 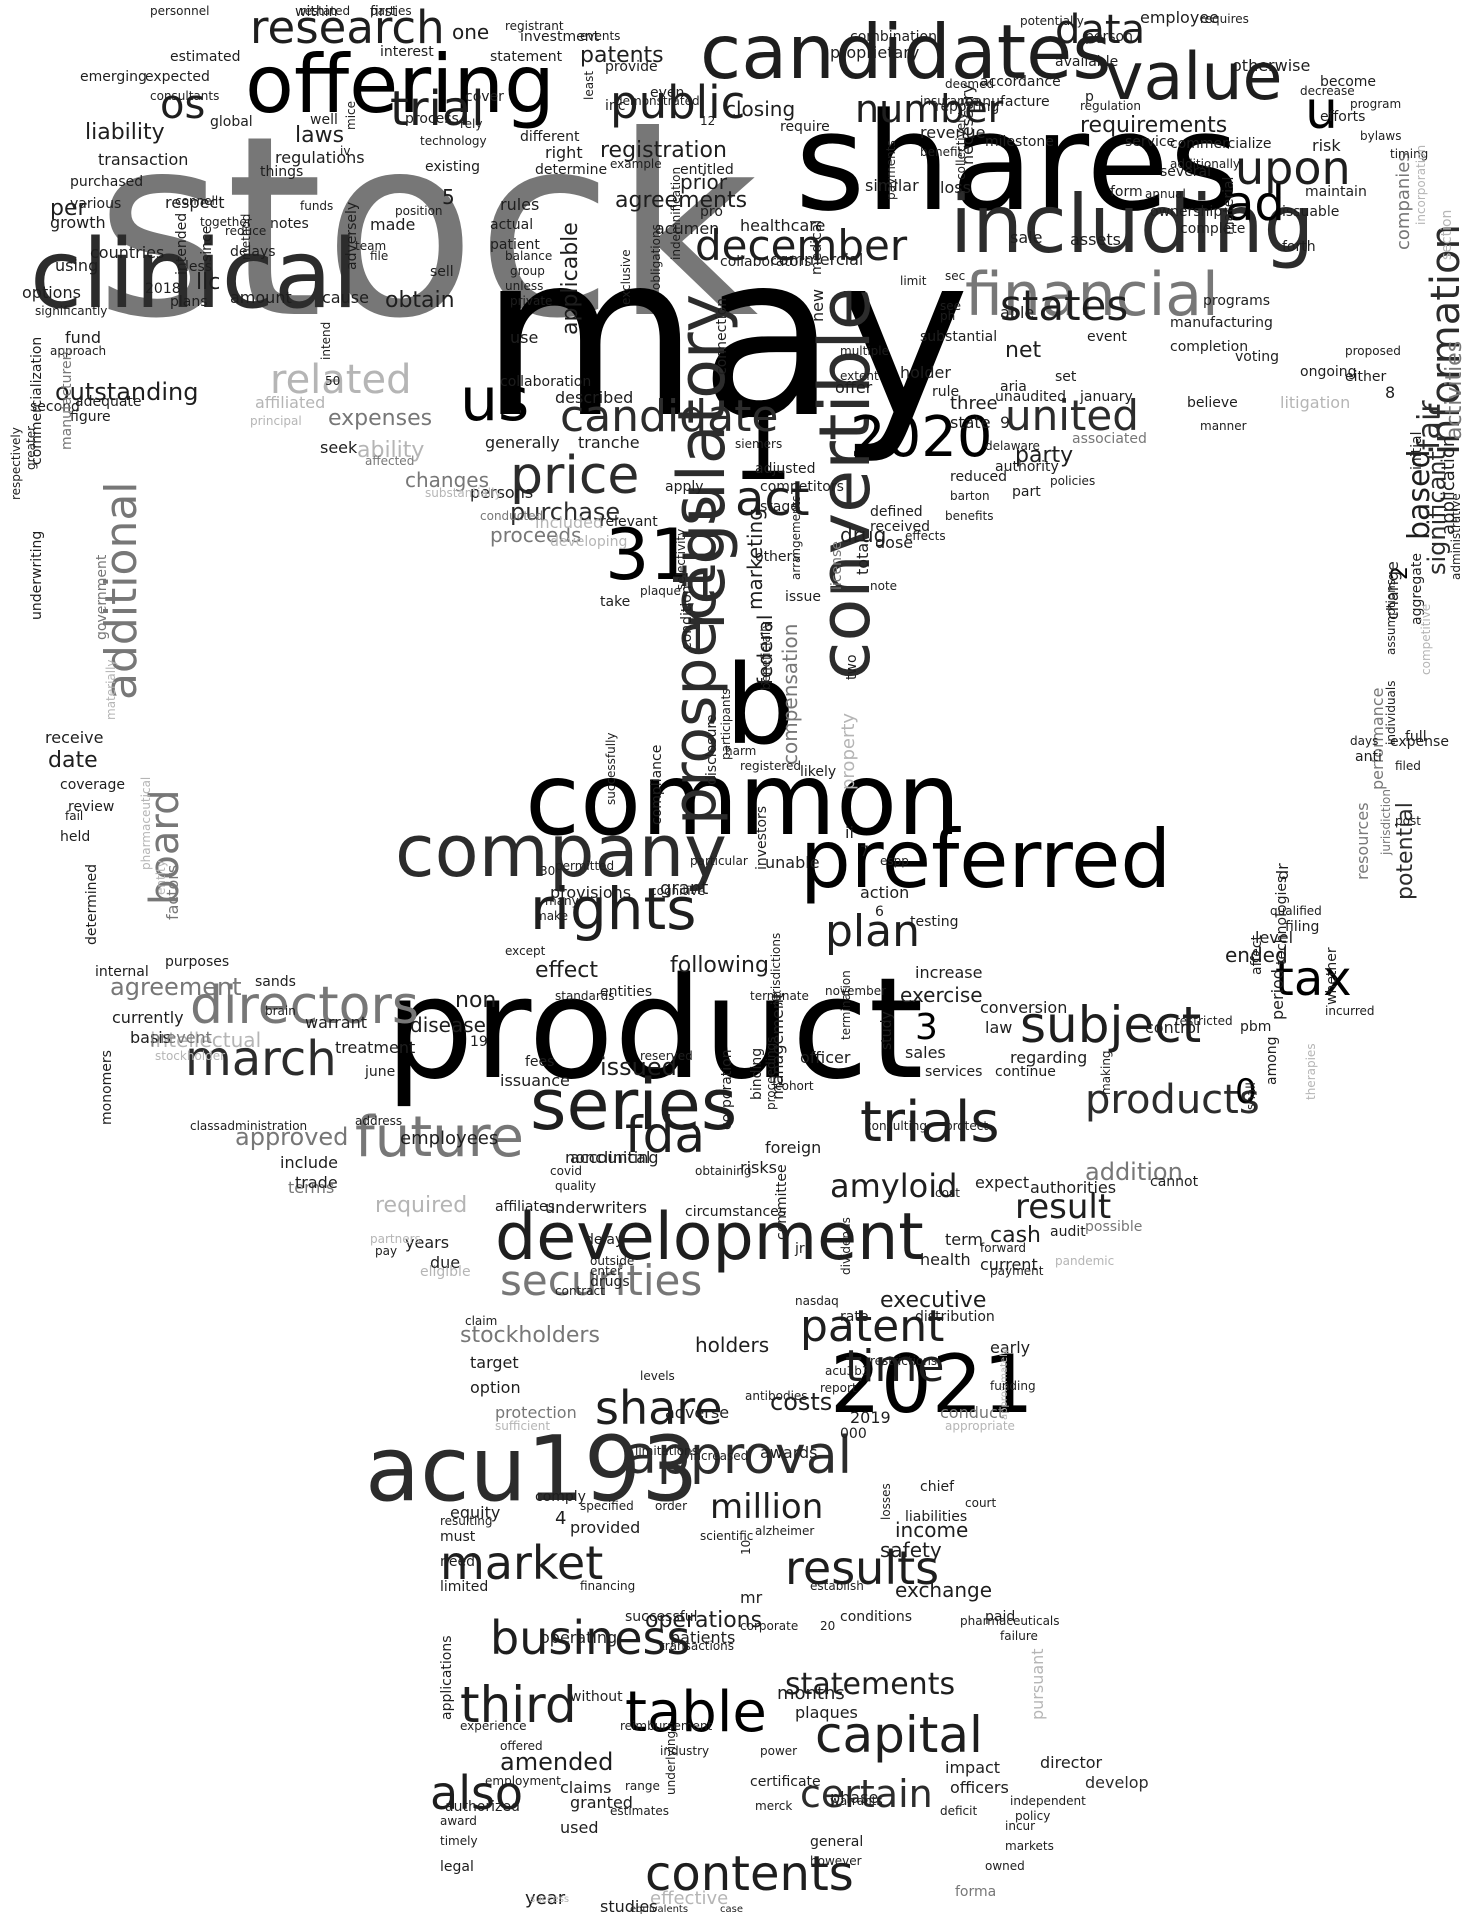 What do you see at coordinates (566, 1171) in the screenshot?
I see `word-covid: covid` at bounding box center [566, 1171].